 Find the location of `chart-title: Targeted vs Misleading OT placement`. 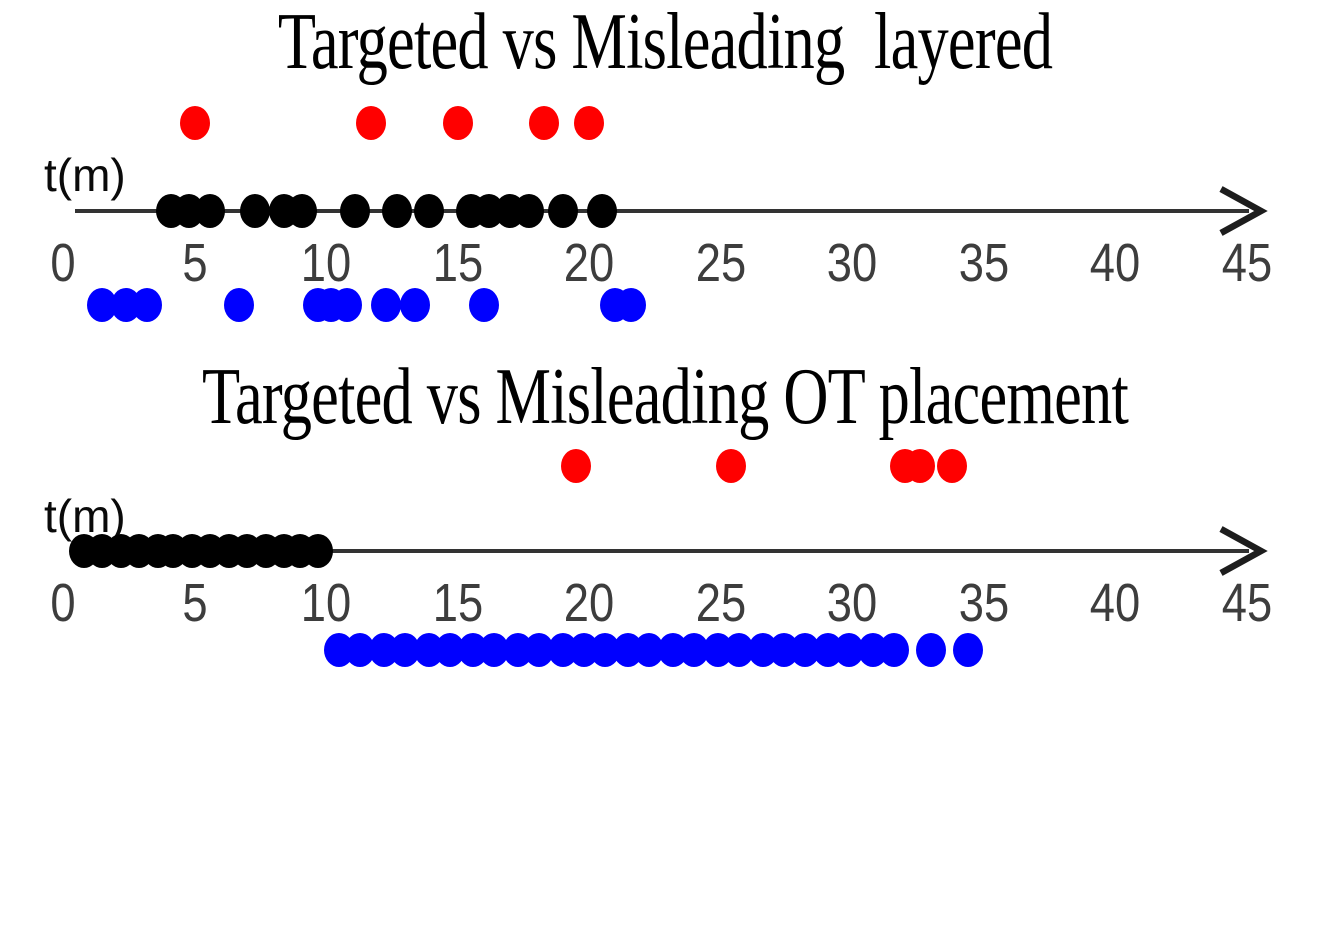

chart-title: Targeted vs Misleading OT placement is located at coordinates (665, 397).